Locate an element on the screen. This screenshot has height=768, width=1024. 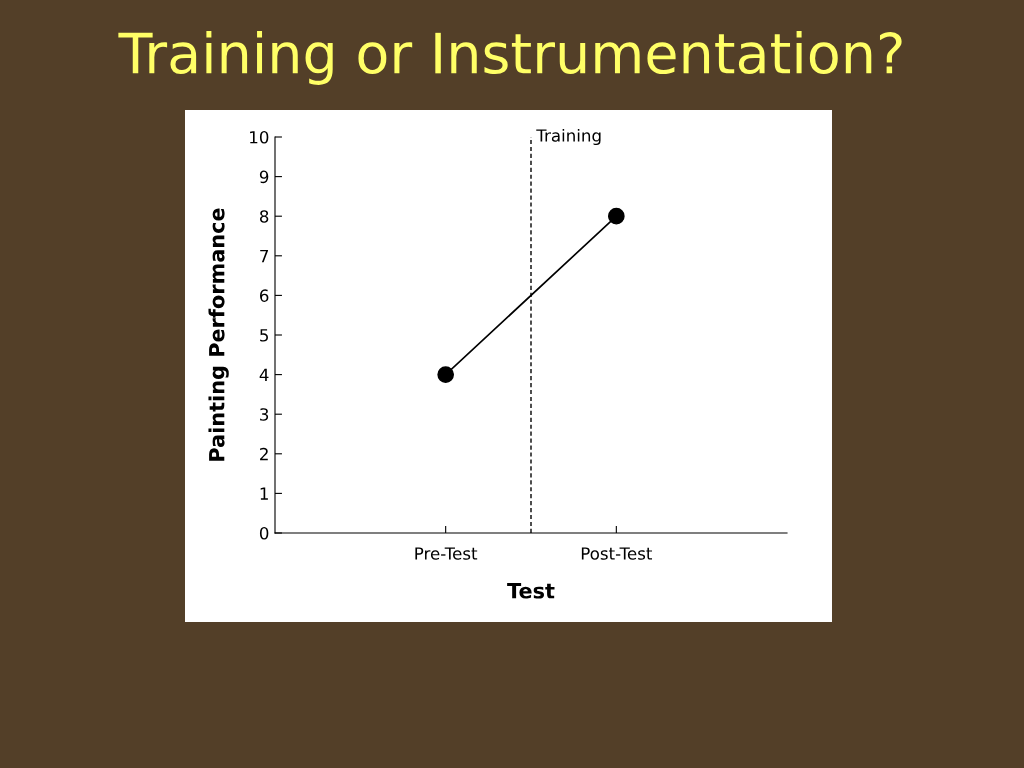
y-tick-label: 0 is located at coordinates (264, 533).